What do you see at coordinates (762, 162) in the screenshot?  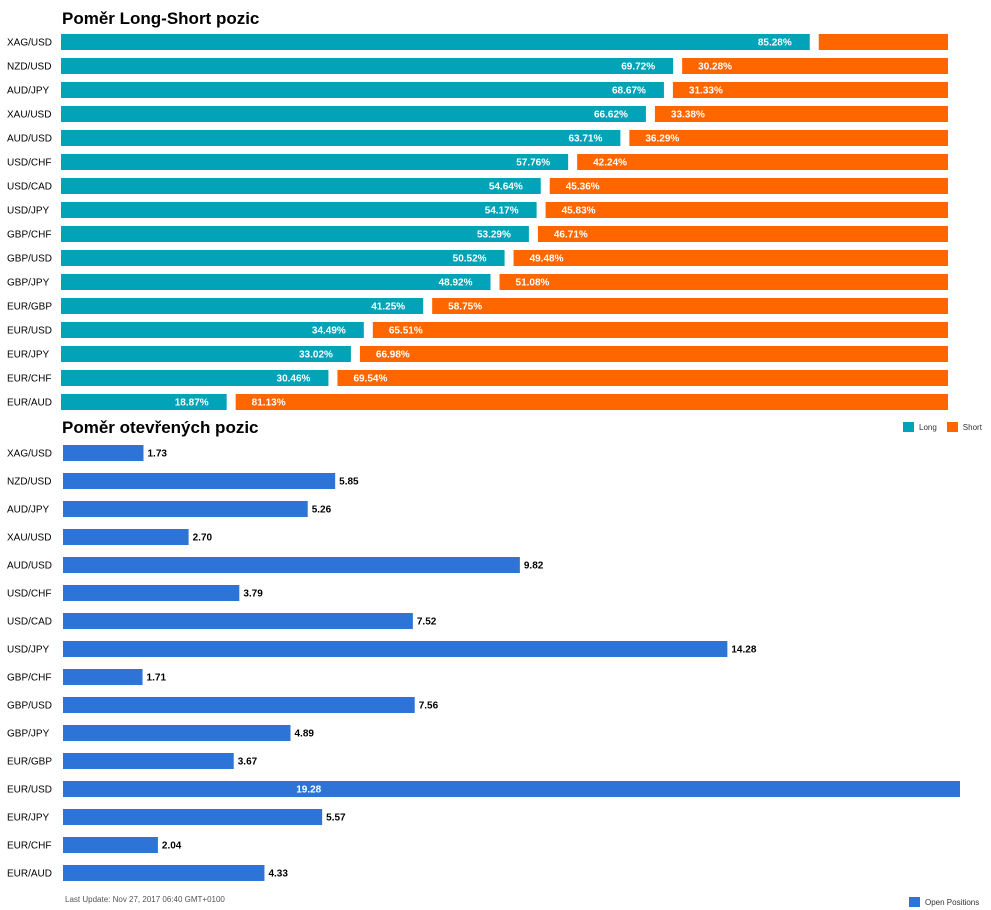 I see `short-bar-usd-chf` at bounding box center [762, 162].